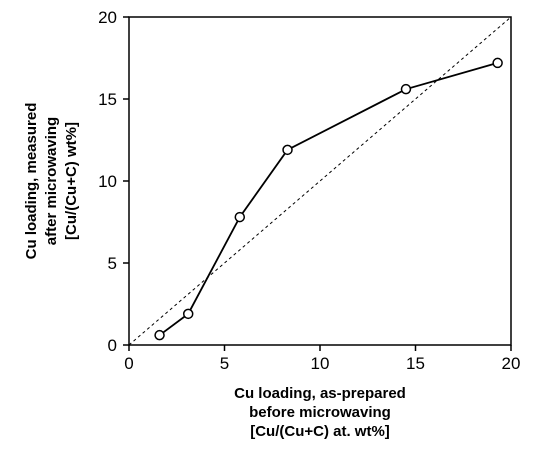 This screenshot has width=543, height=453. What do you see at coordinates (107, 17) in the screenshot?
I see `y-tick-label: 20` at bounding box center [107, 17].